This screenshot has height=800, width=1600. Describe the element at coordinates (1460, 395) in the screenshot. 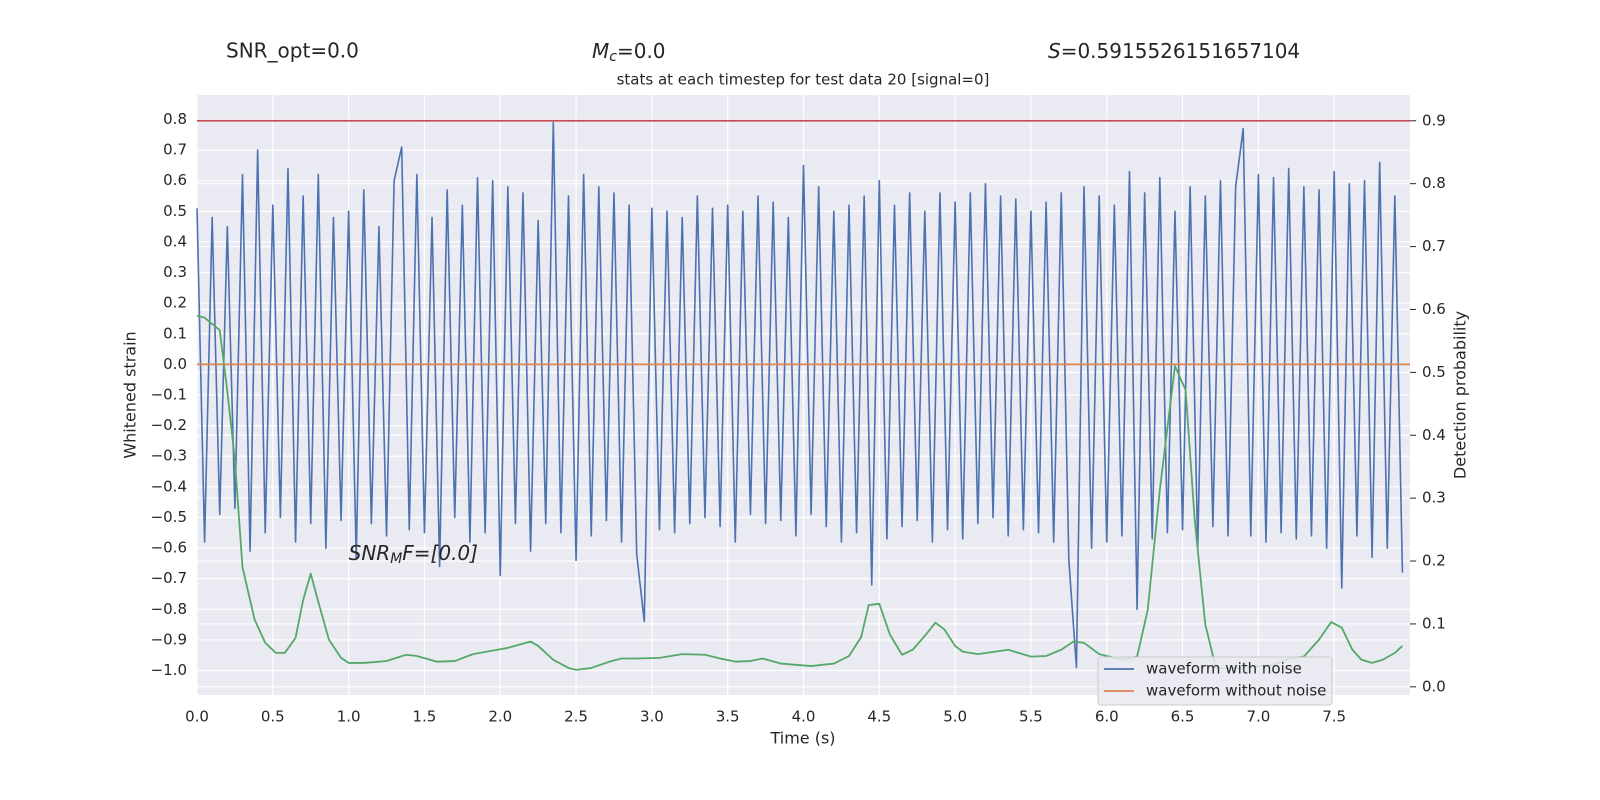

I see `y2-axis-label: Detection probability` at that location.